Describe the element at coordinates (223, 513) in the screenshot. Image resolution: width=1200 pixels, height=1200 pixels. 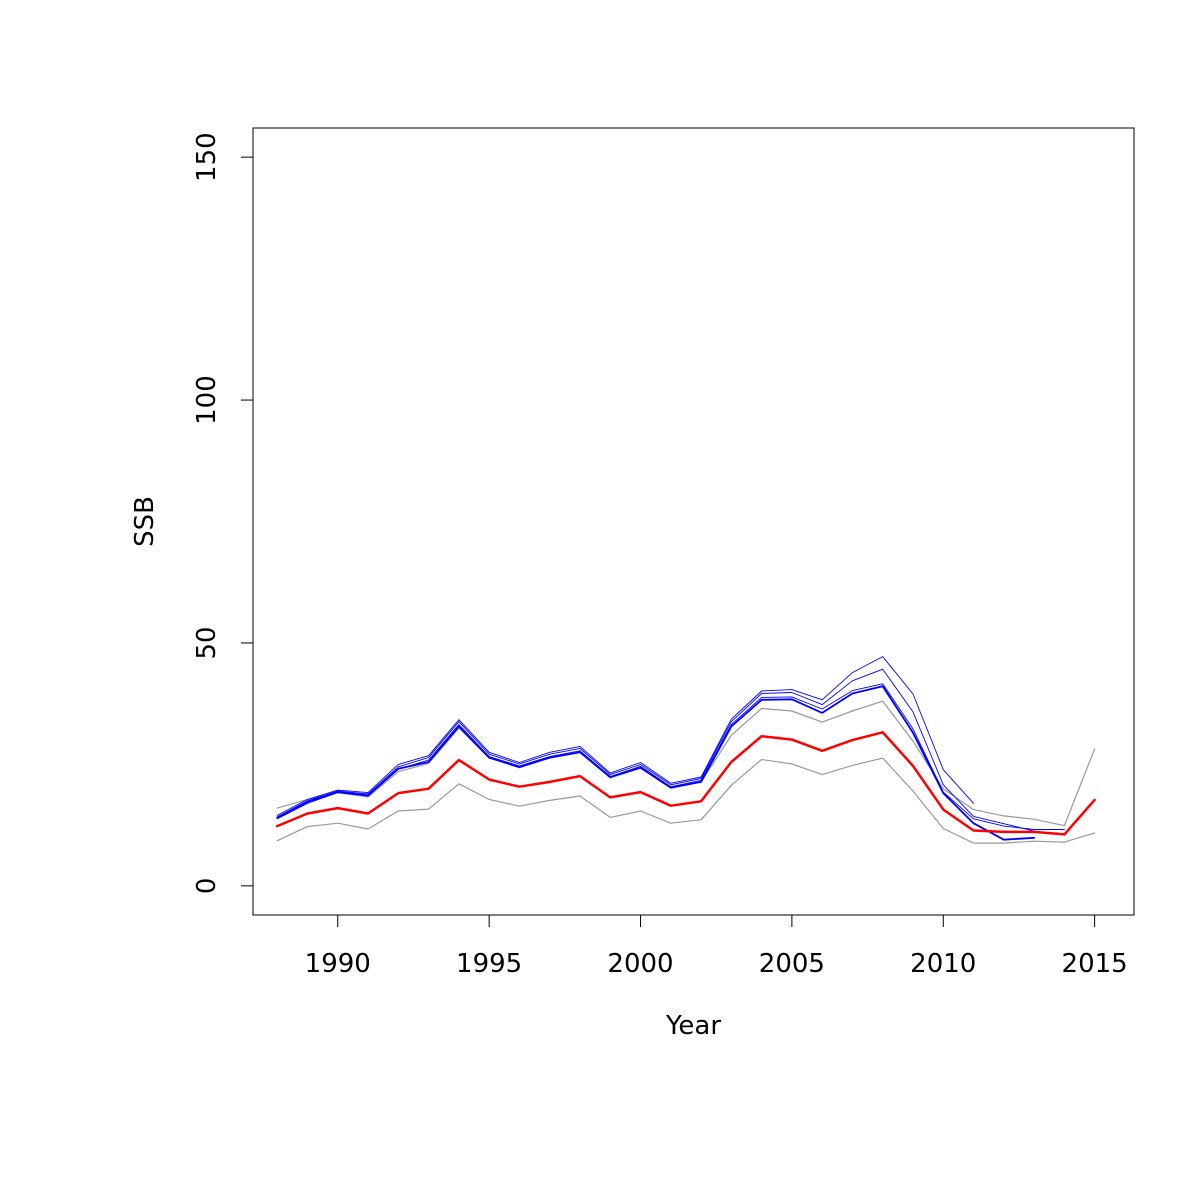
I see `y-axis: 0 50 100 150` at that location.